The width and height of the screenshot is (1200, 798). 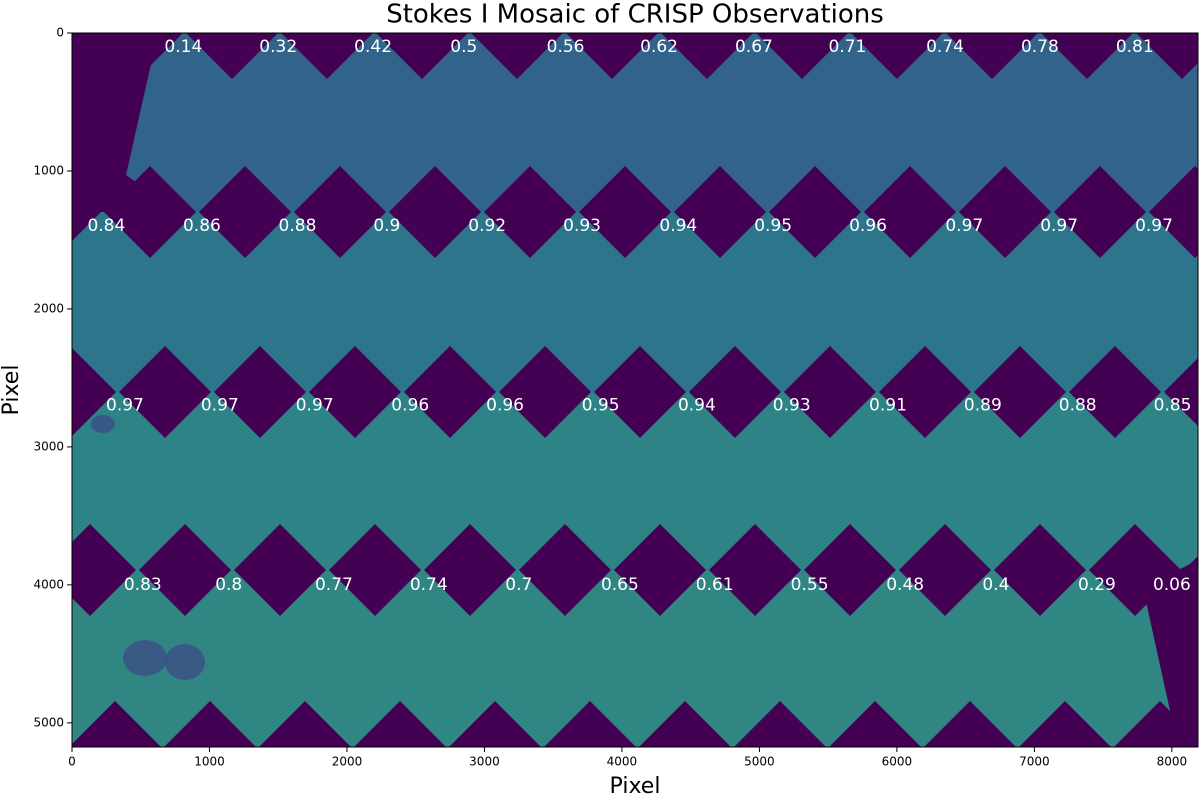 What do you see at coordinates (209, 762) in the screenshot?
I see `x-tick-label: 1000` at bounding box center [209, 762].